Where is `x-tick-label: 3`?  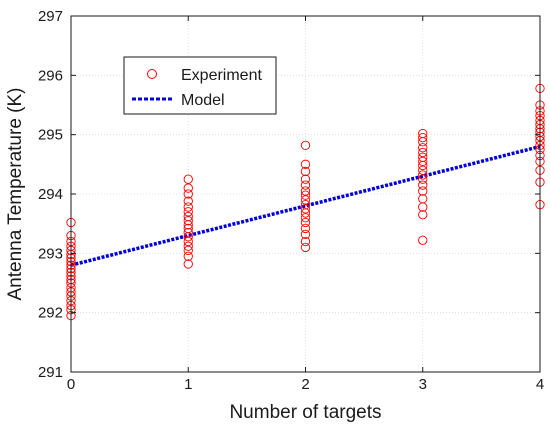
x-tick-label: 3 is located at coordinates (423, 384).